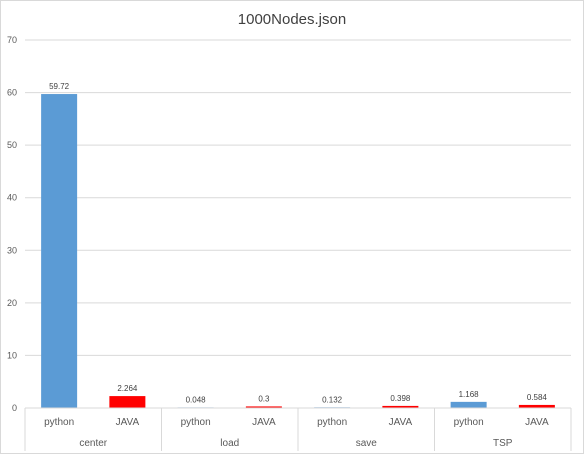  What do you see at coordinates (468, 404) in the screenshot?
I see `bar-tsp-python` at bounding box center [468, 404].